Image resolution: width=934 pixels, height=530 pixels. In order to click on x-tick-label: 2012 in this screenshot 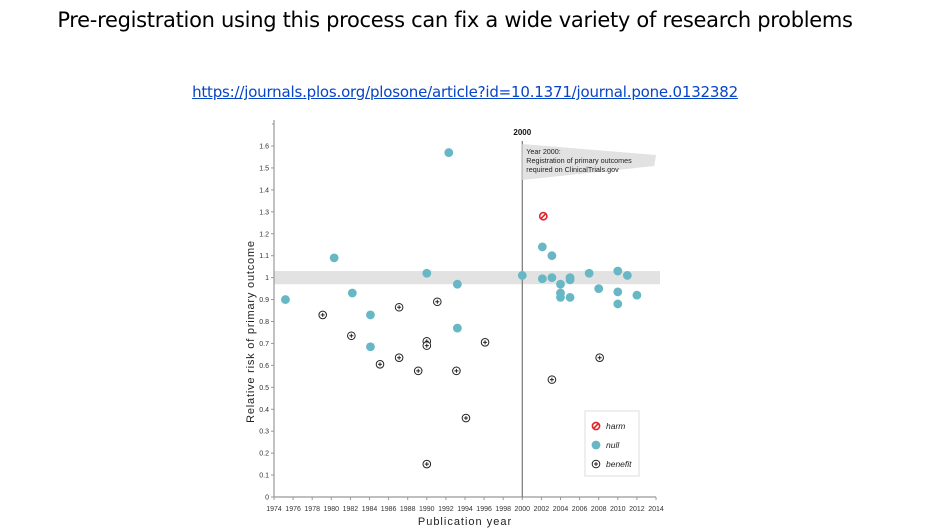, I will do `click(637, 509)`.